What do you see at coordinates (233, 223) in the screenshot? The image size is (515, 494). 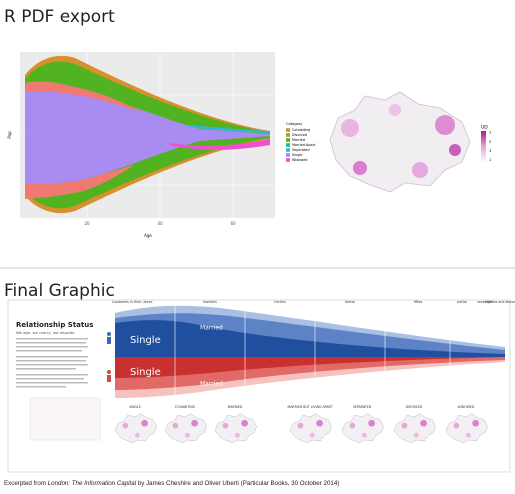 I see `x-tick-label: 60` at bounding box center [233, 223].